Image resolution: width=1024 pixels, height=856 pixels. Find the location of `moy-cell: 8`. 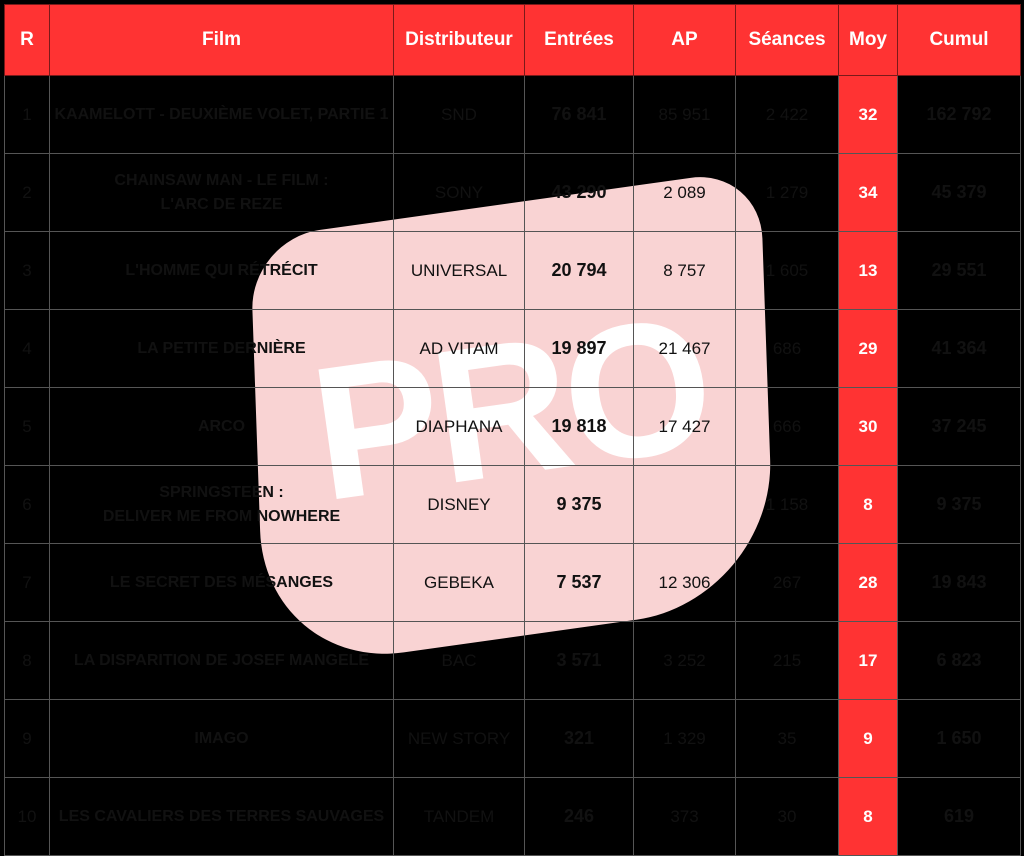

moy-cell: 8 is located at coordinates (868, 816).